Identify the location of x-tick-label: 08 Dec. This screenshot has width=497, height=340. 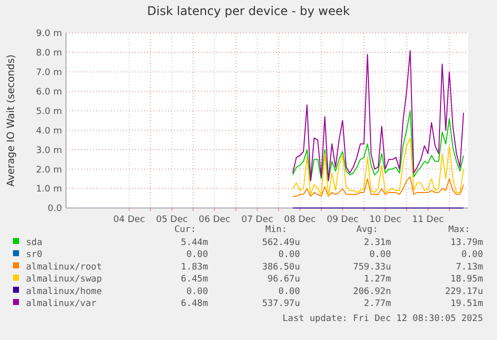
(300, 220).